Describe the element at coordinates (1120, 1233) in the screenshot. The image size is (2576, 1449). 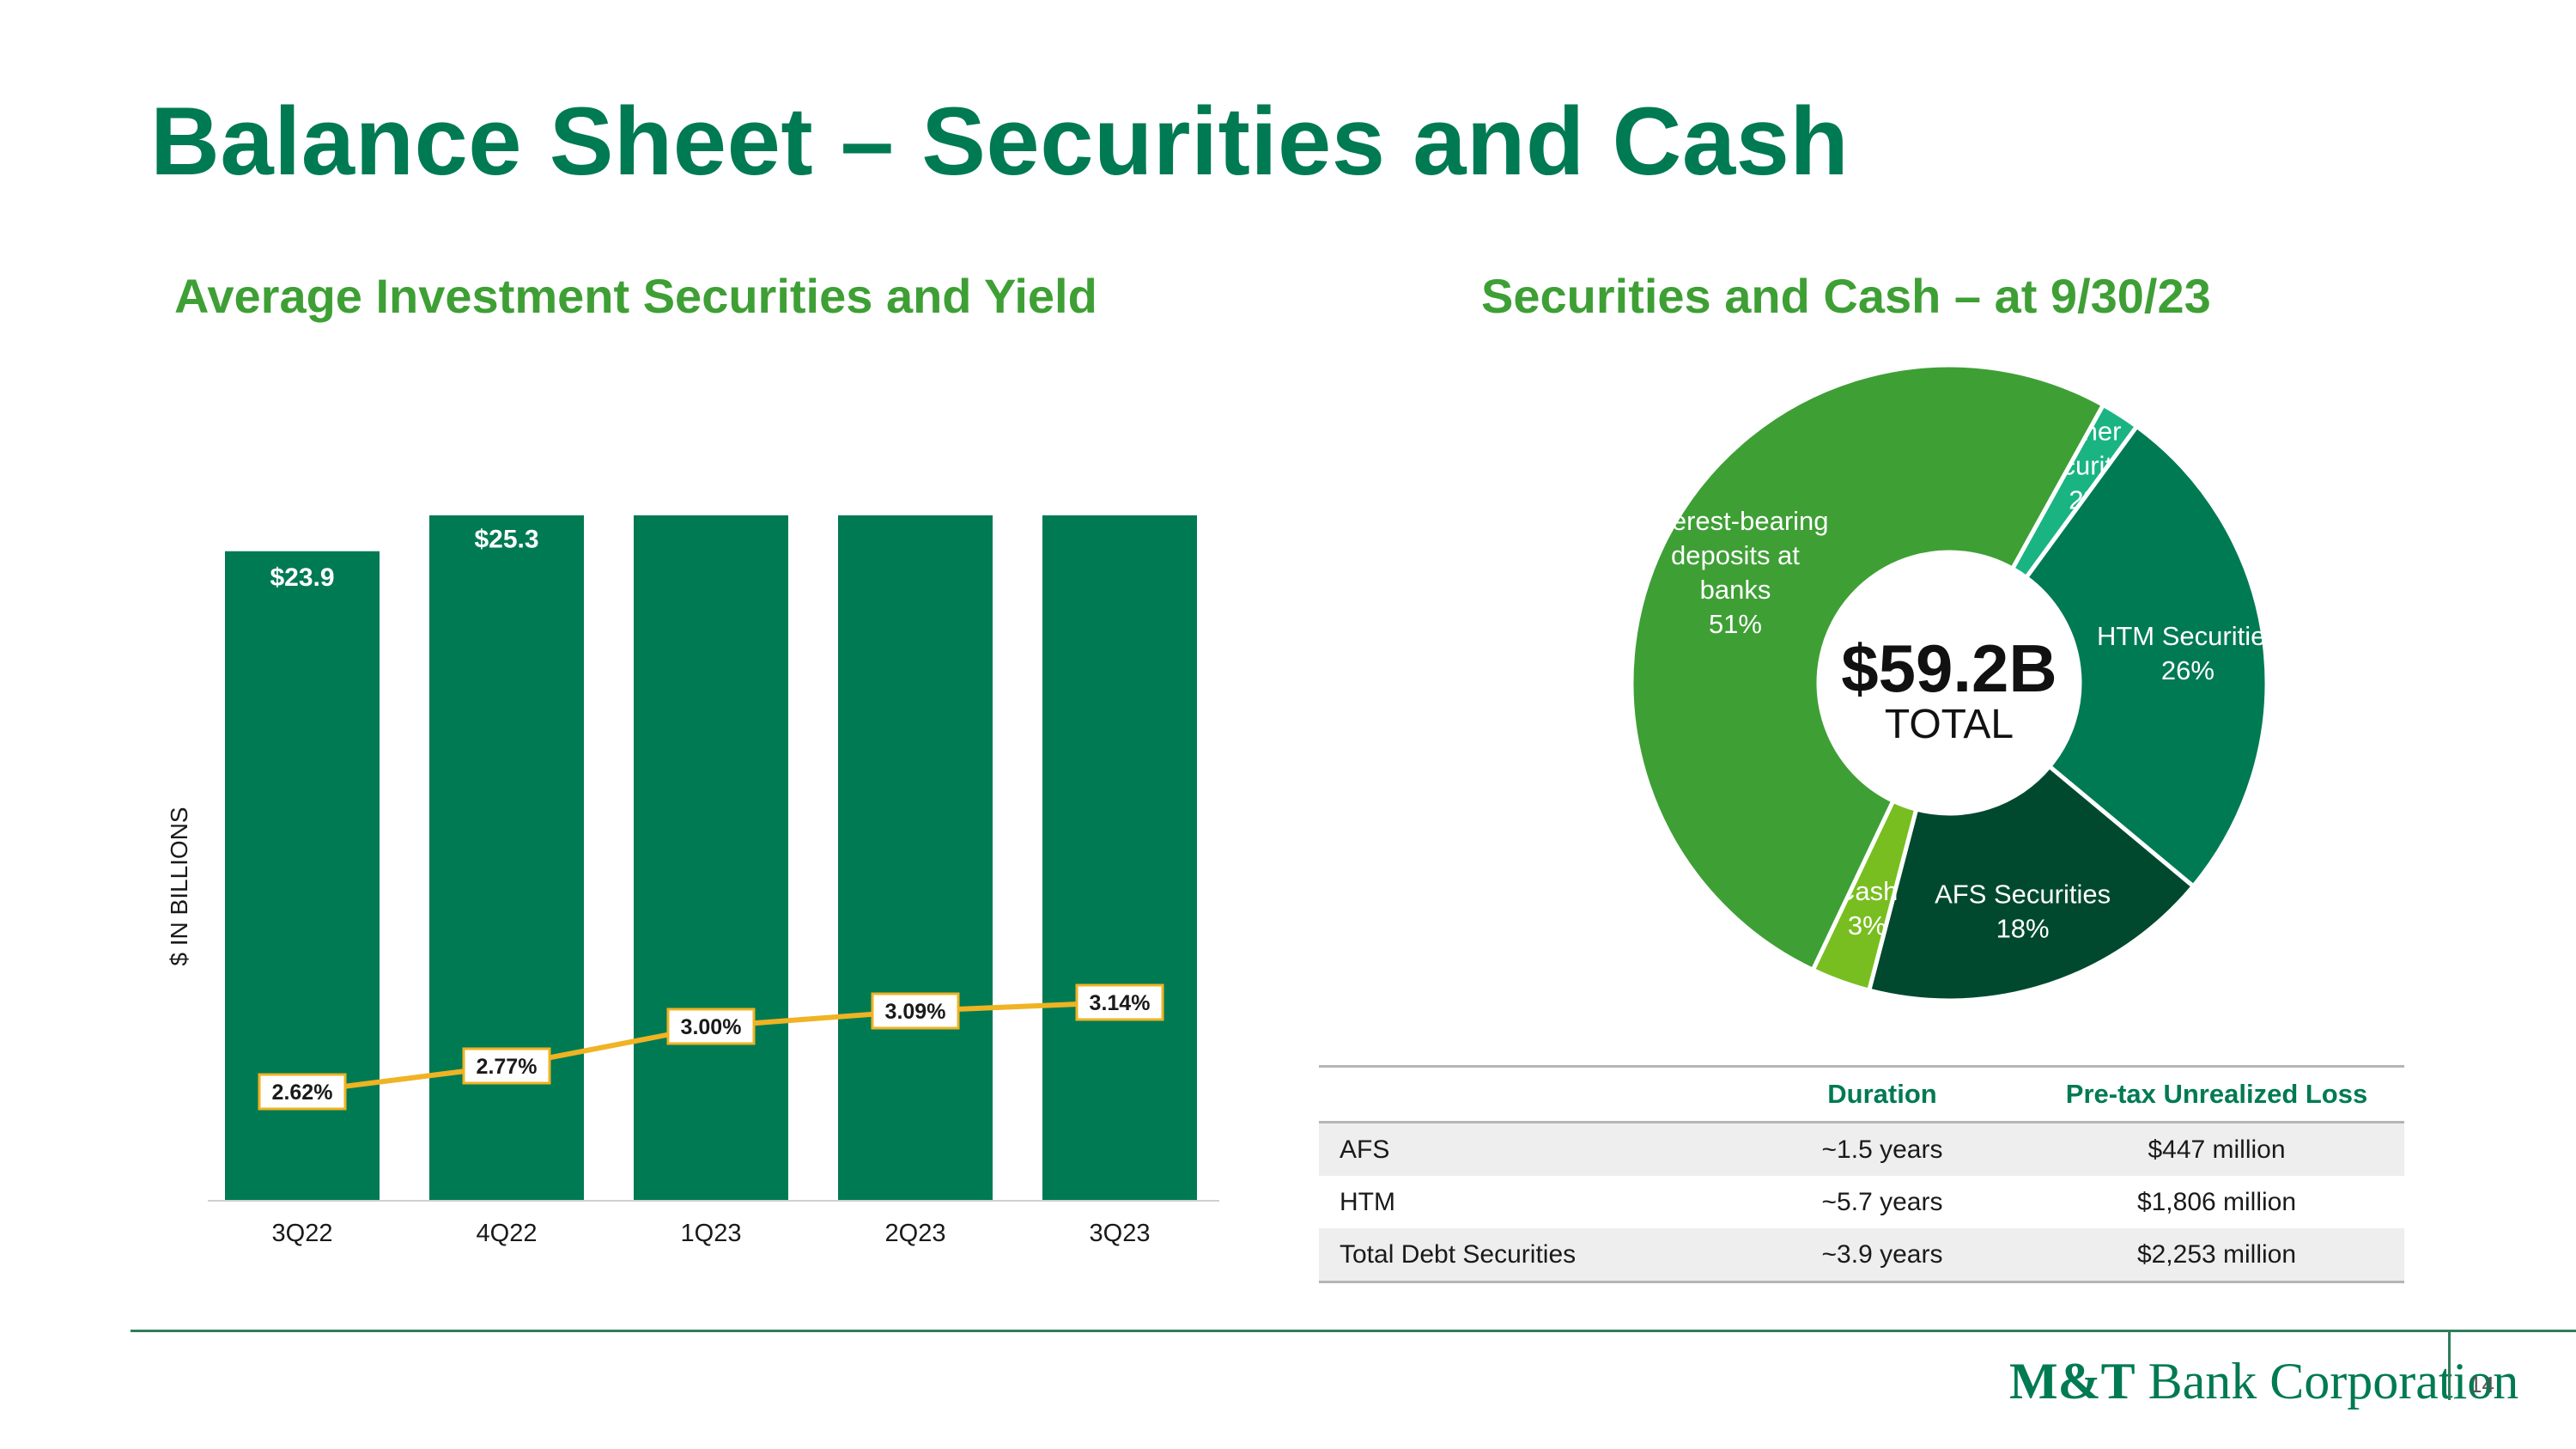
I see `x-tick-label: 3Q23` at that location.